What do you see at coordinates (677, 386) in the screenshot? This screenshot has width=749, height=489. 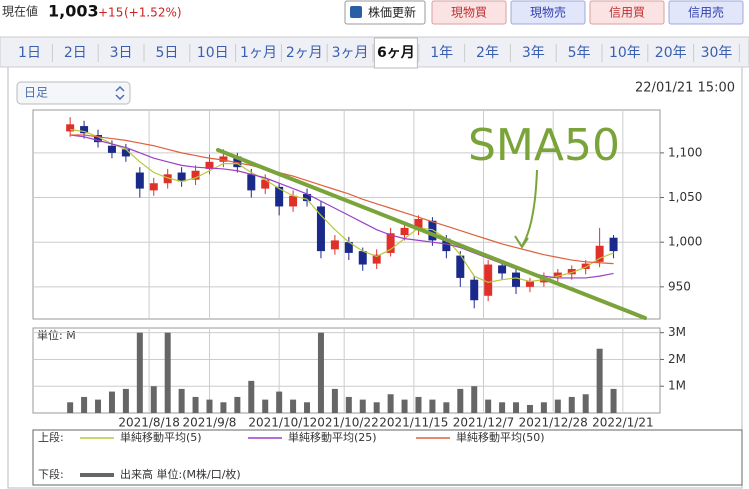 I see `y-tick-label: 1M` at bounding box center [677, 386].